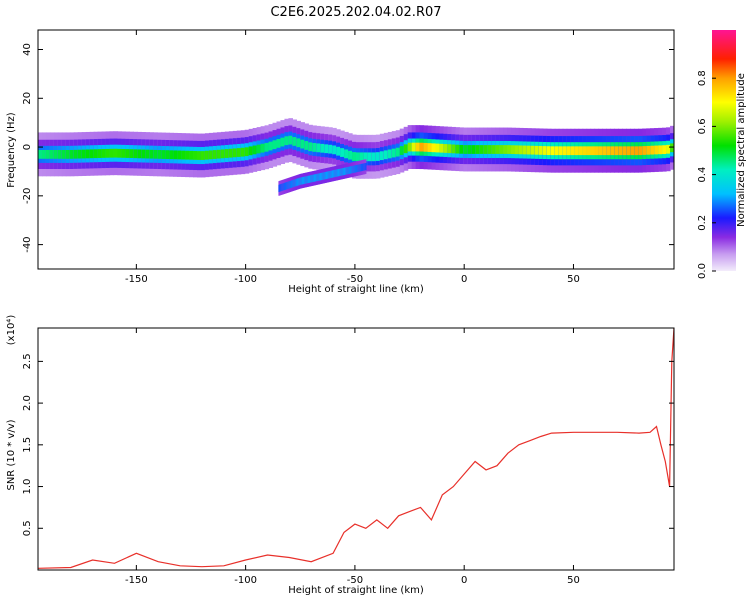 This screenshot has width=750, height=600. Describe the element at coordinates (27, 528) in the screenshot. I see `y-tick-label: 0.5` at that location.